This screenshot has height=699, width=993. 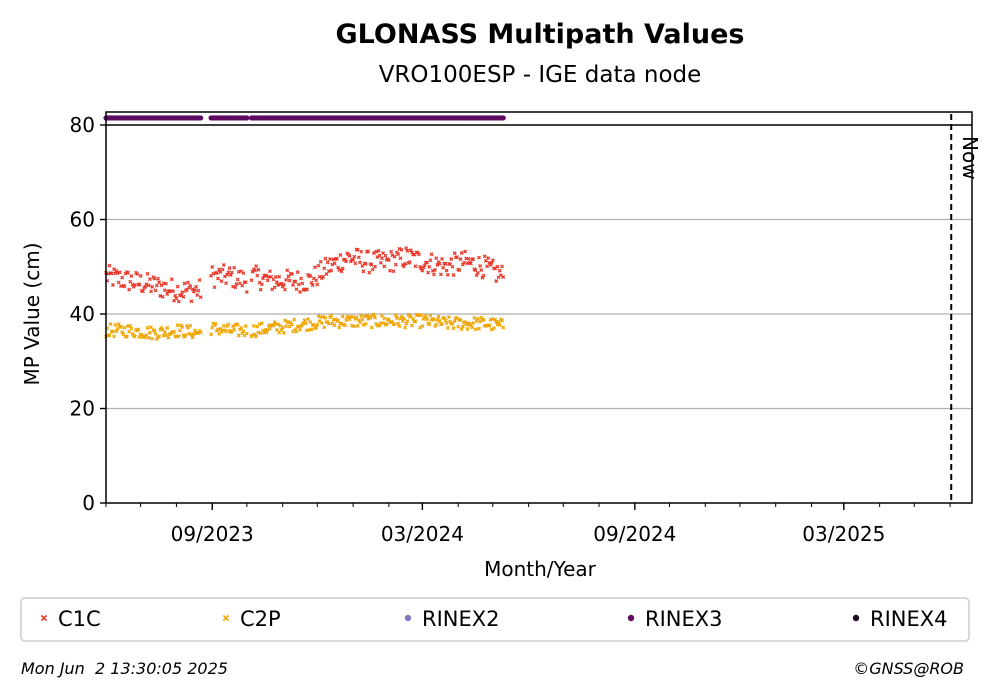 What do you see at coordinates (900, 619) in the screenshot?
I see `legend-item-rinex4: RINEX4` at bounding box center [900, 619].